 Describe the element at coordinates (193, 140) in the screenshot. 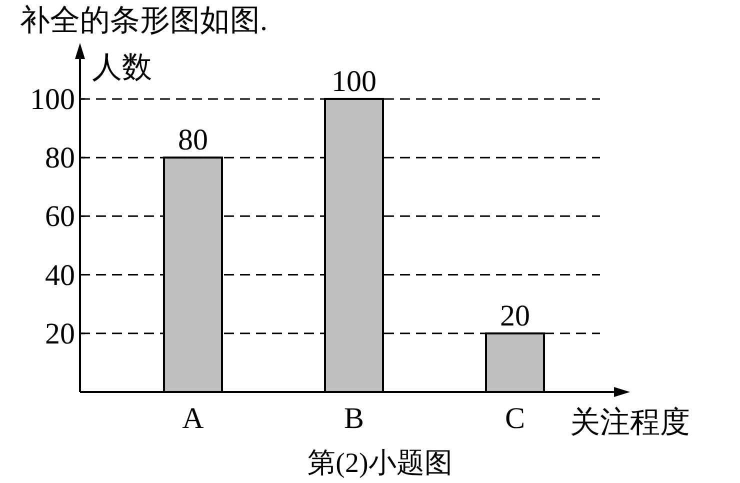

I see `data-label: 80` at that location.